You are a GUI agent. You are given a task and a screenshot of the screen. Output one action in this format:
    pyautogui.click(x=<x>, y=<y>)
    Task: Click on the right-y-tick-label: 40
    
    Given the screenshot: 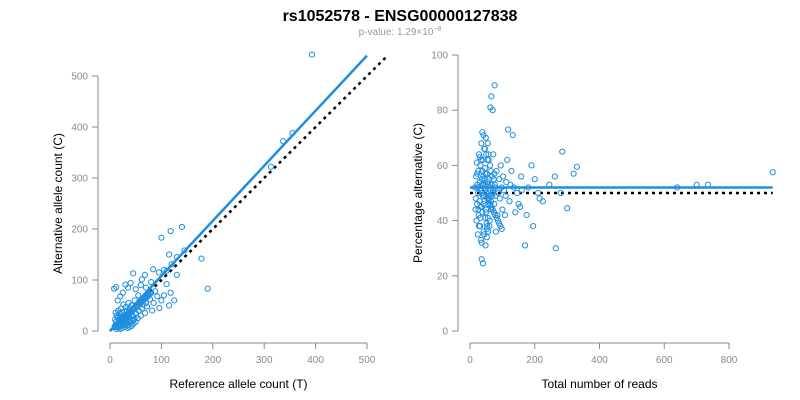 What is the action you would take?
    pyautogui.click(x=443, y=221)
    